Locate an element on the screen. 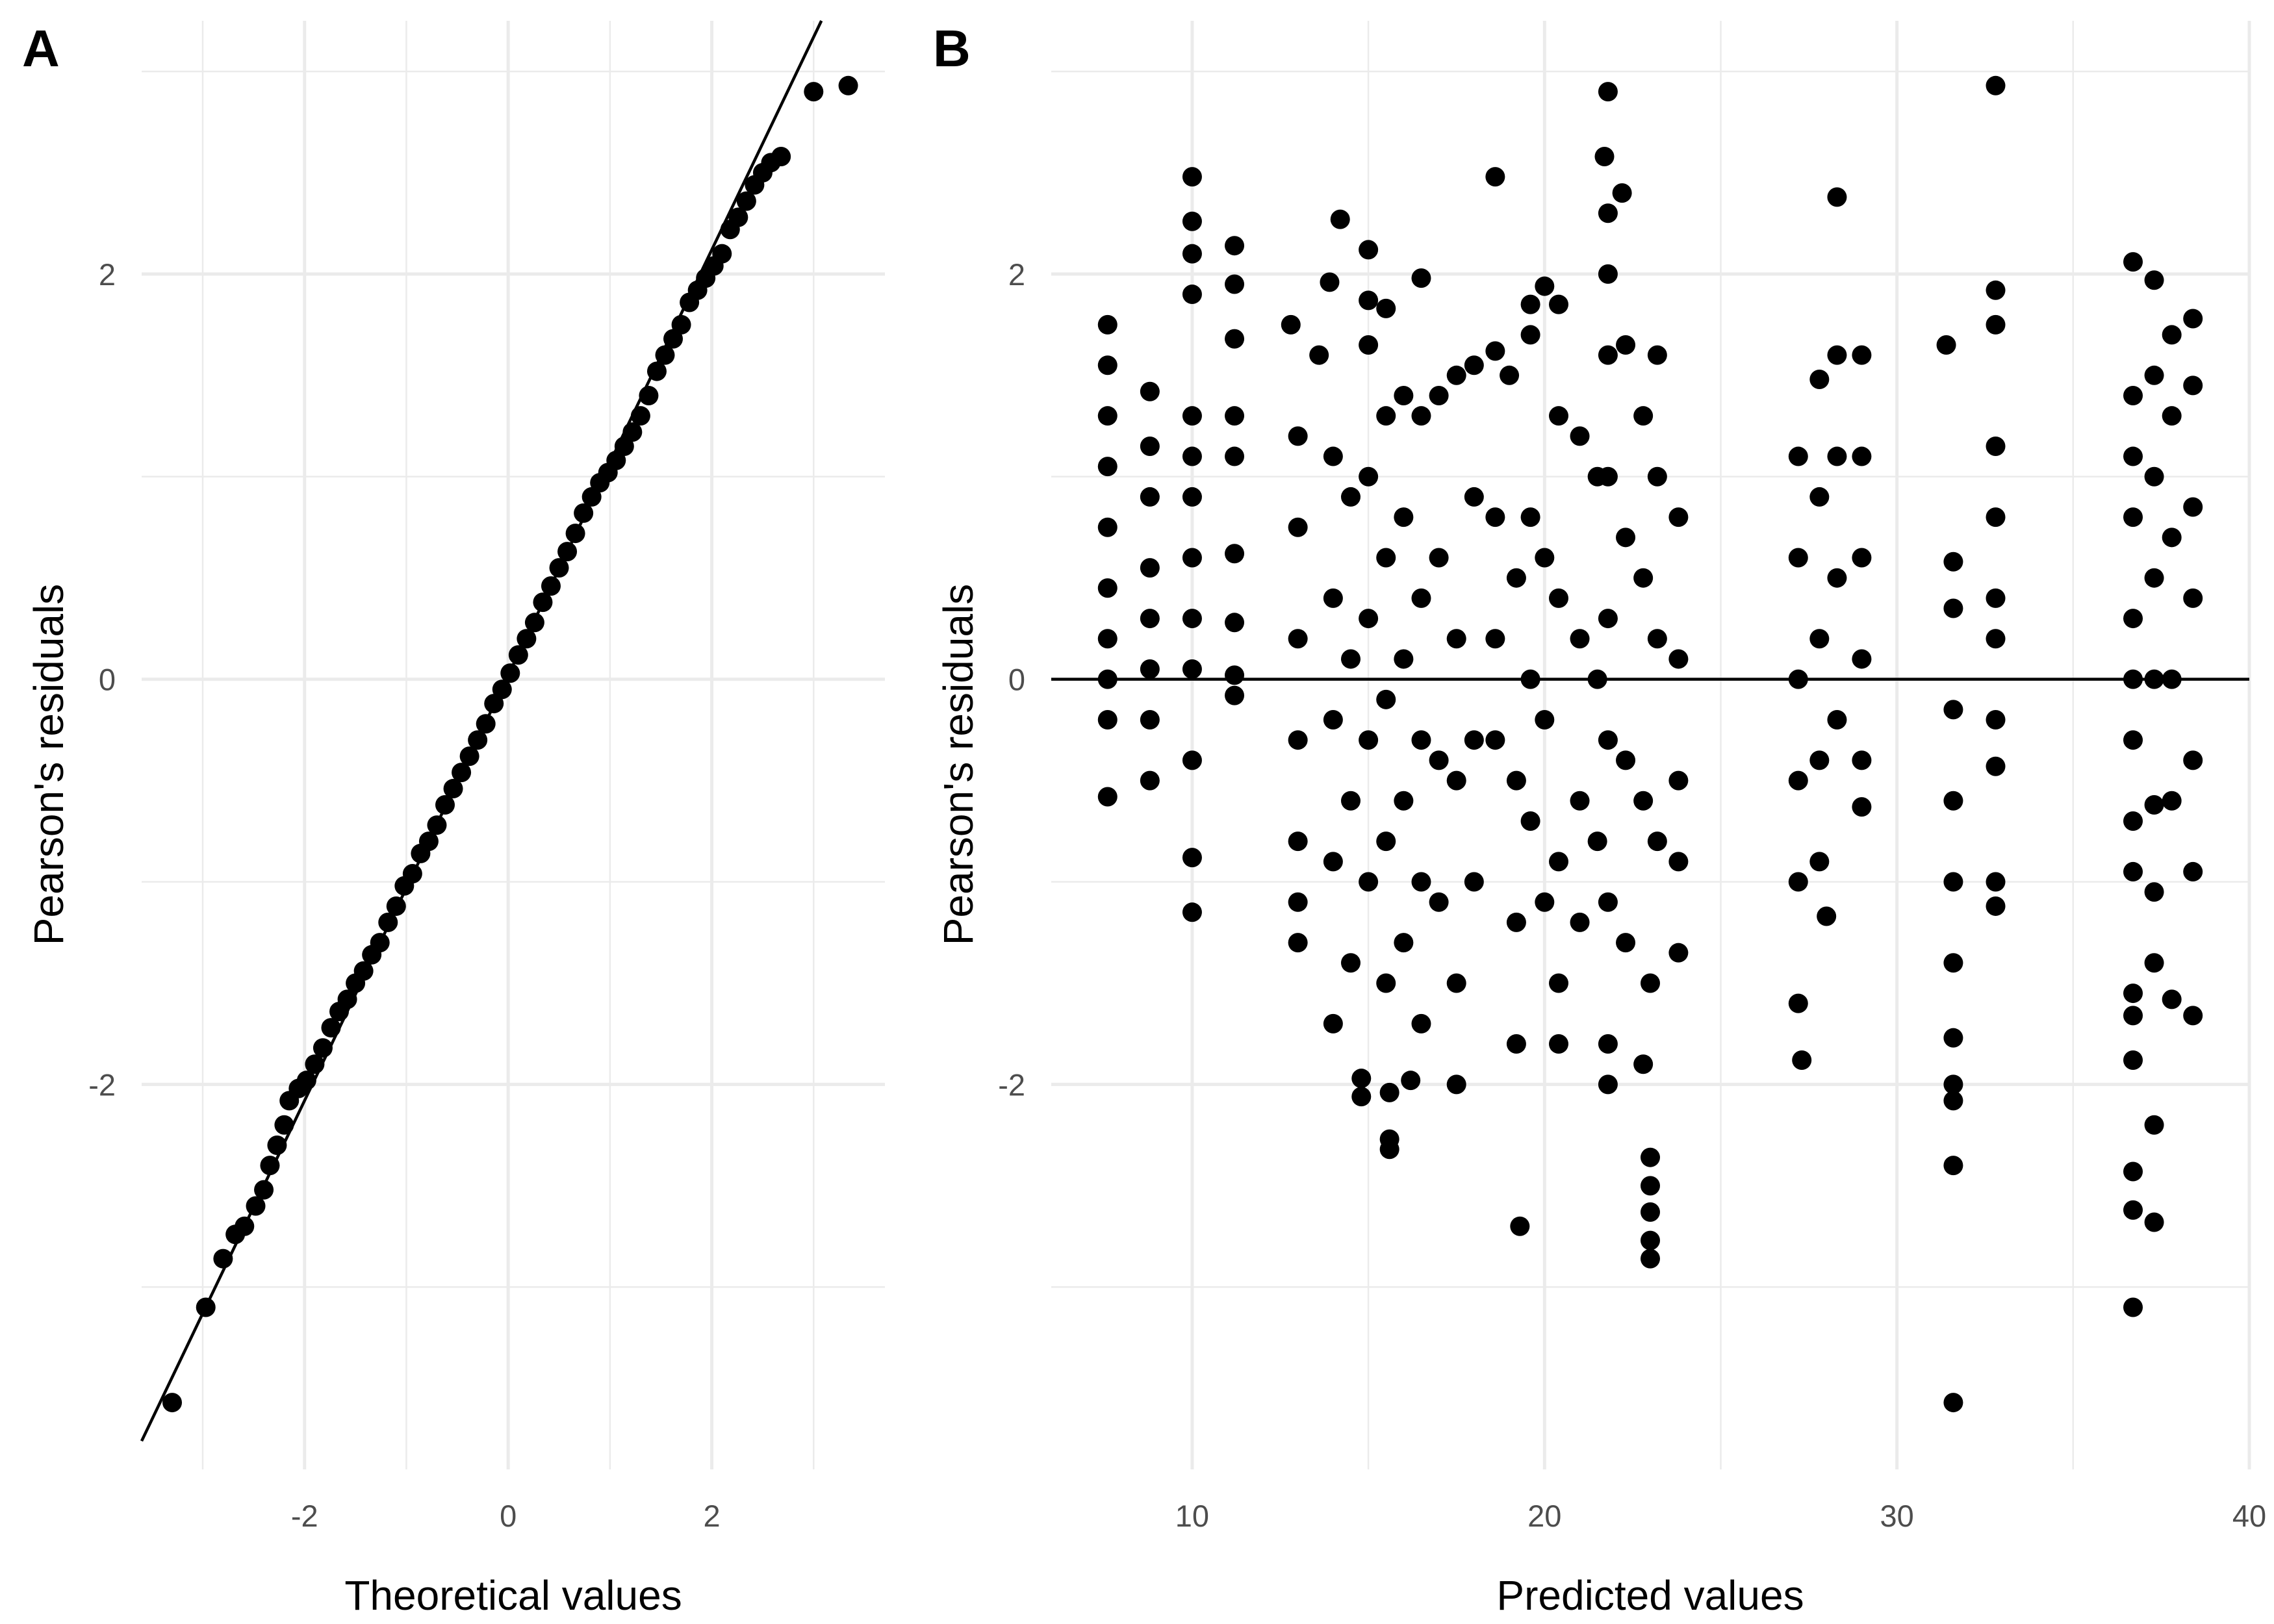  x-tick-label: 2 is located at coordinates (712, 1516).